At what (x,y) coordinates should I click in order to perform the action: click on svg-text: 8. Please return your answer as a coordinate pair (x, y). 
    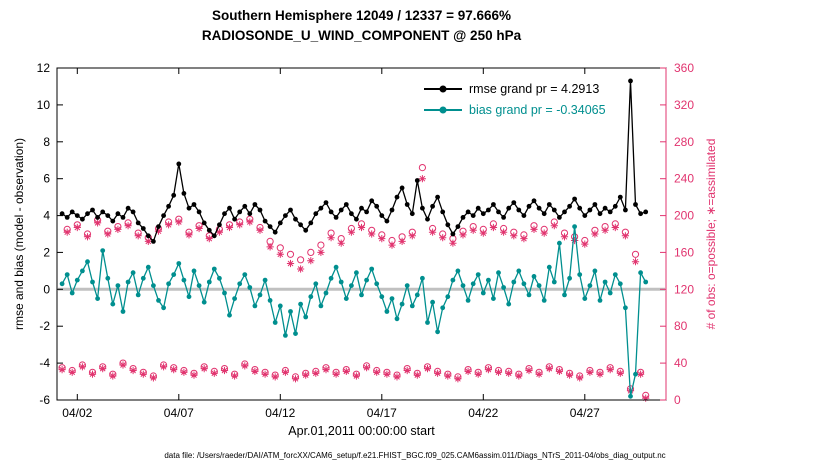
    Looking at the image, I should click on (46, 142).